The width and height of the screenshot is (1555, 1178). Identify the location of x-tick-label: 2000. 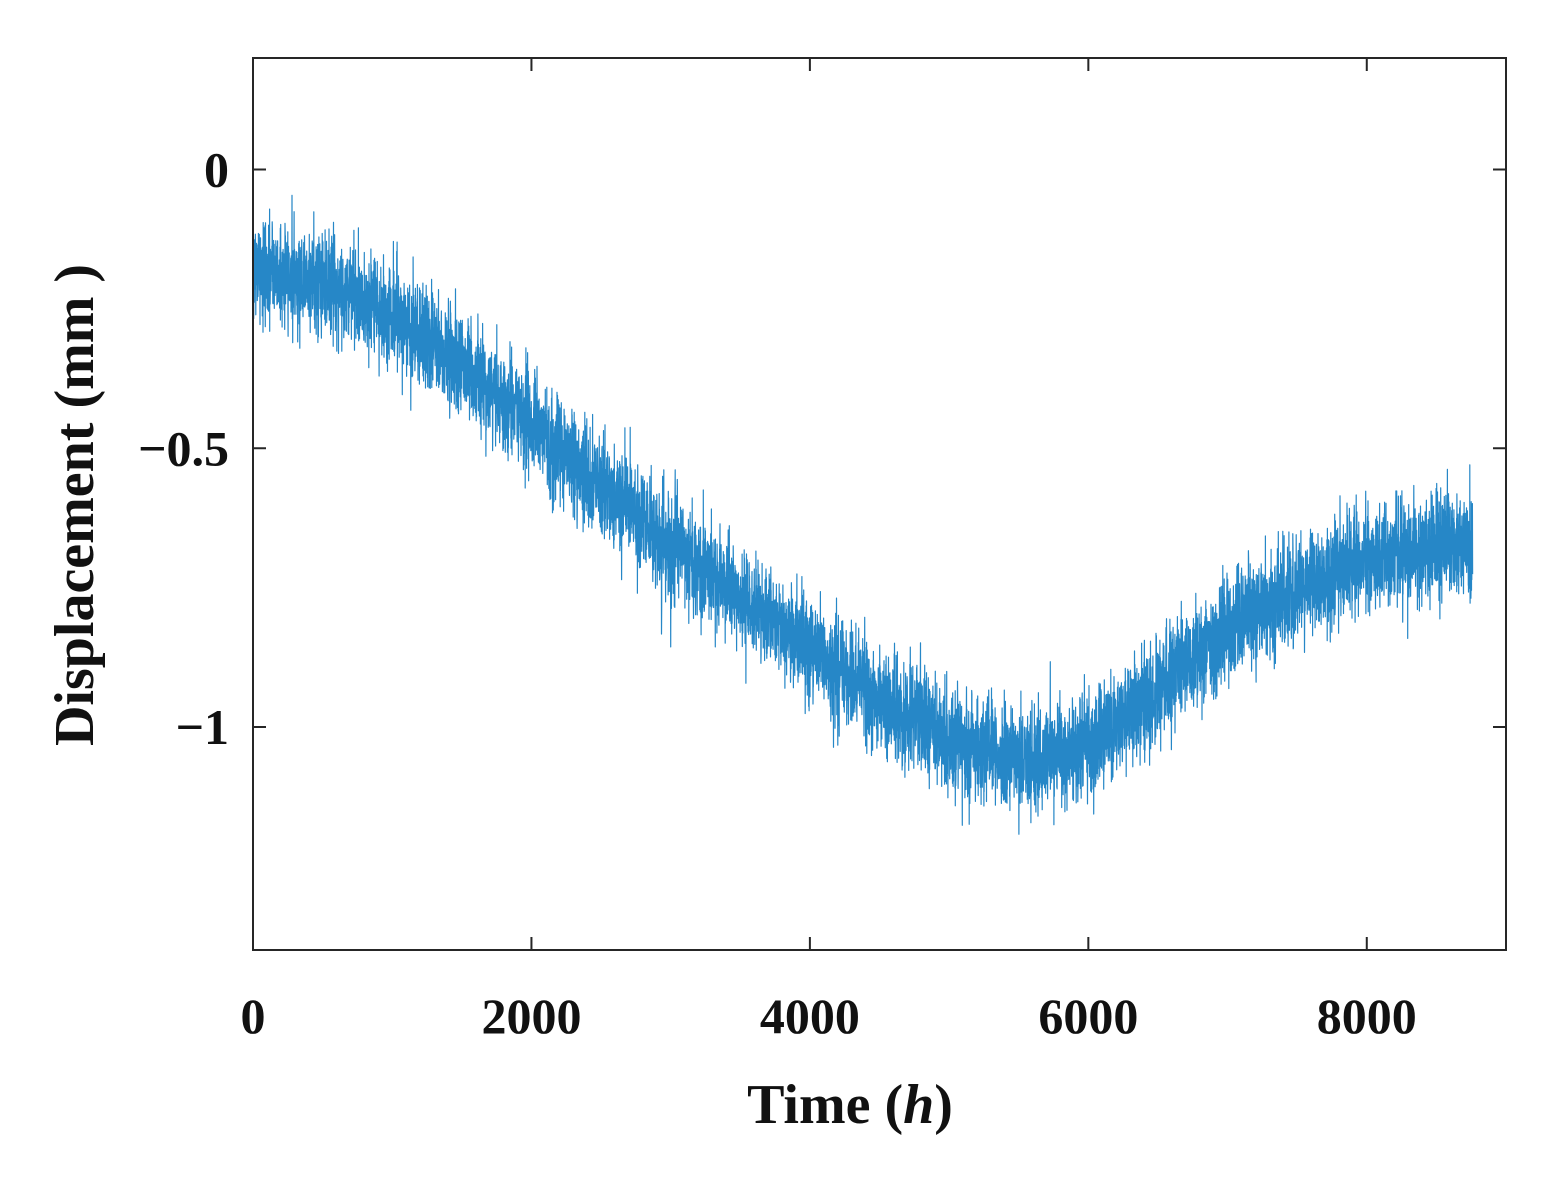
(531, 1016).